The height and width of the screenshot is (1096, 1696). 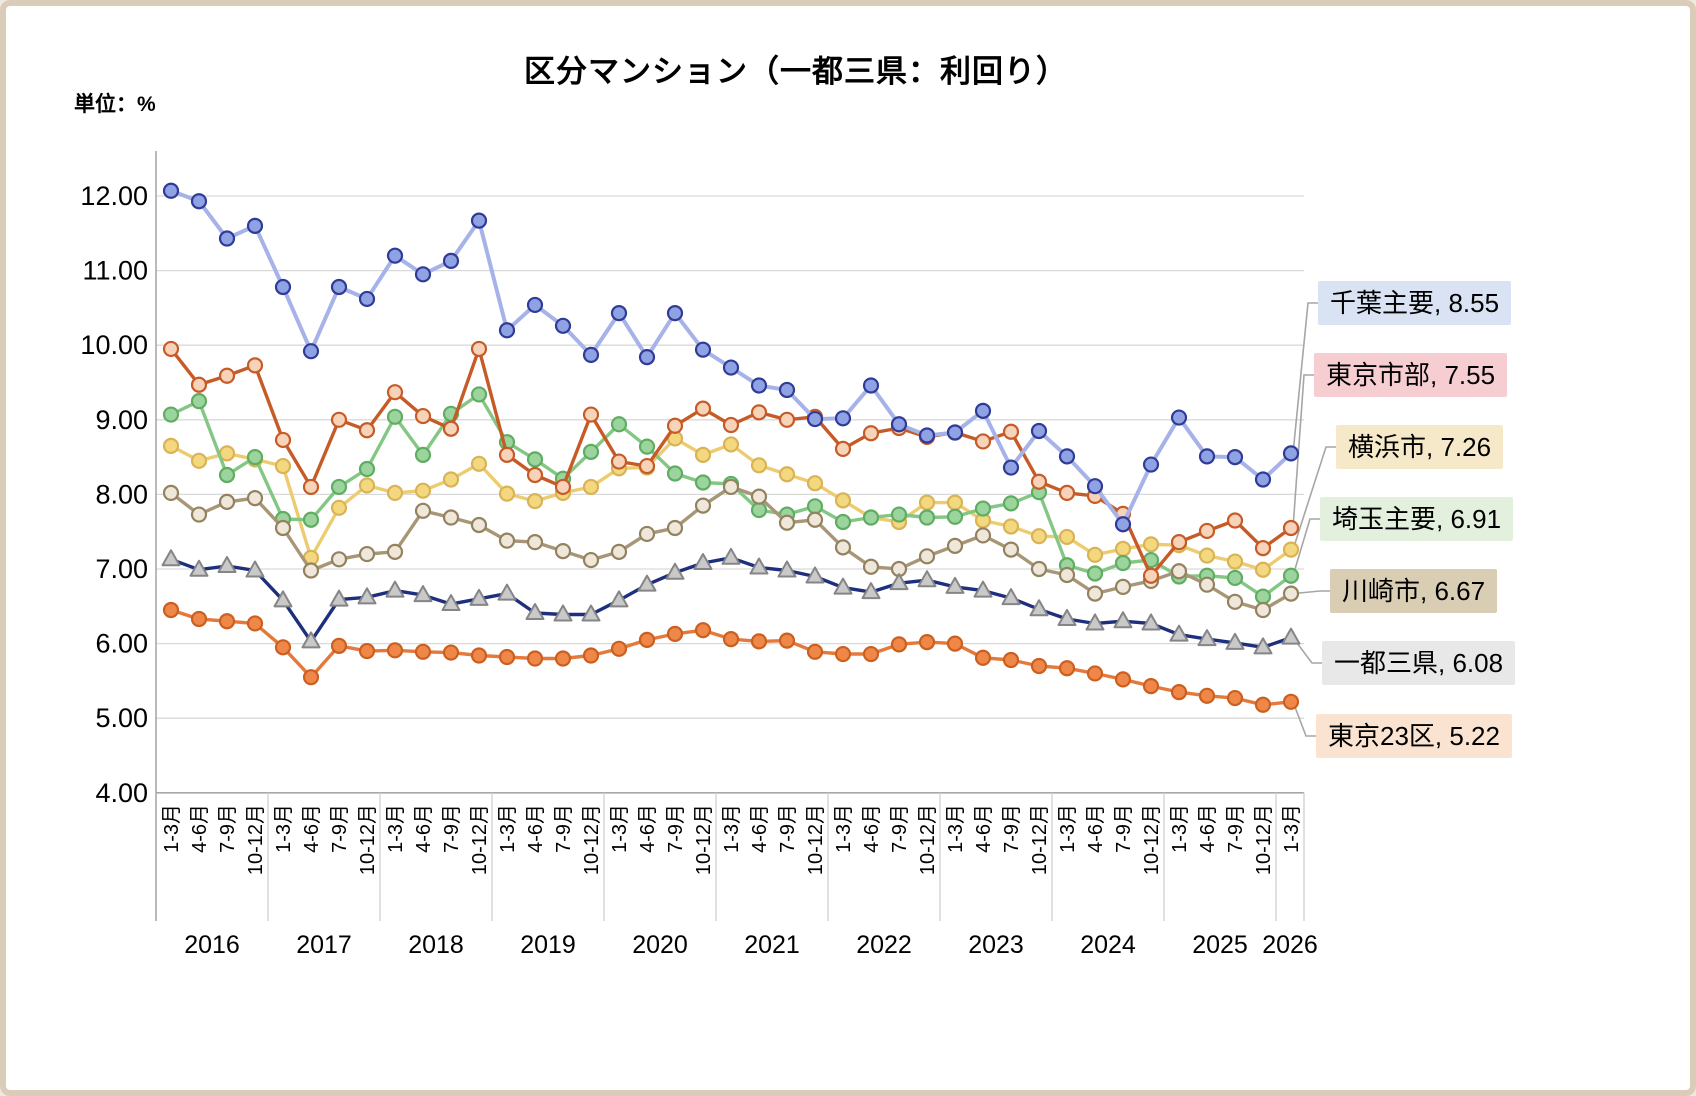 What do you see at coordinates (121, 793) in the screenshot?
I see `svg-text: 4.00` at bounding box center [121, 793].